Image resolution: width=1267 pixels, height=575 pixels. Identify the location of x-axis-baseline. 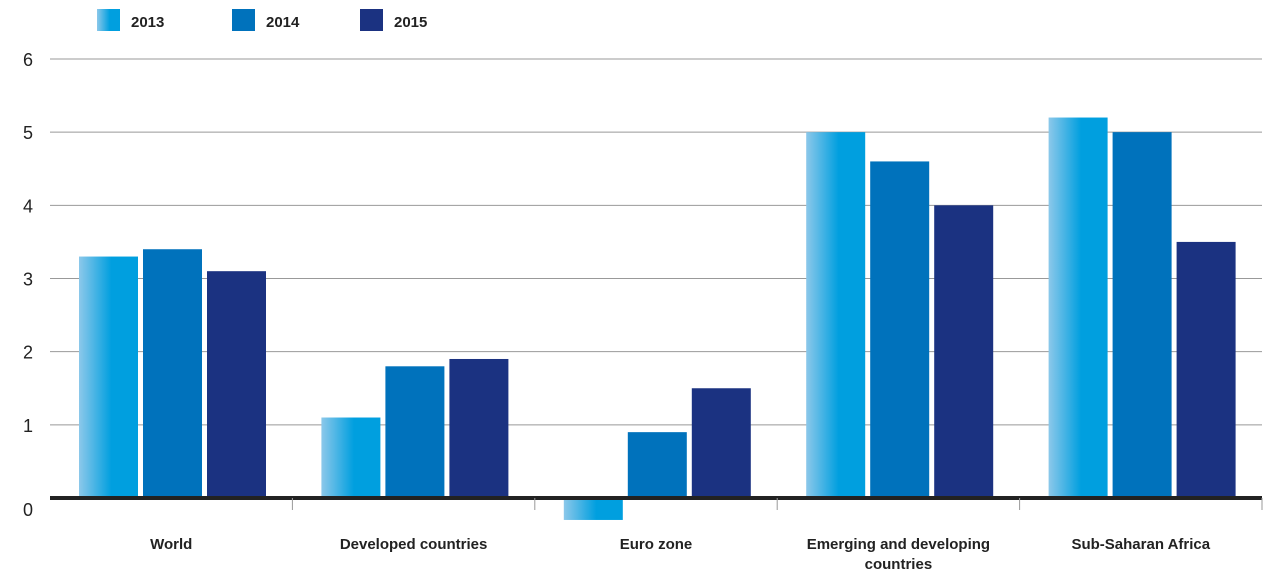
(656, 498).